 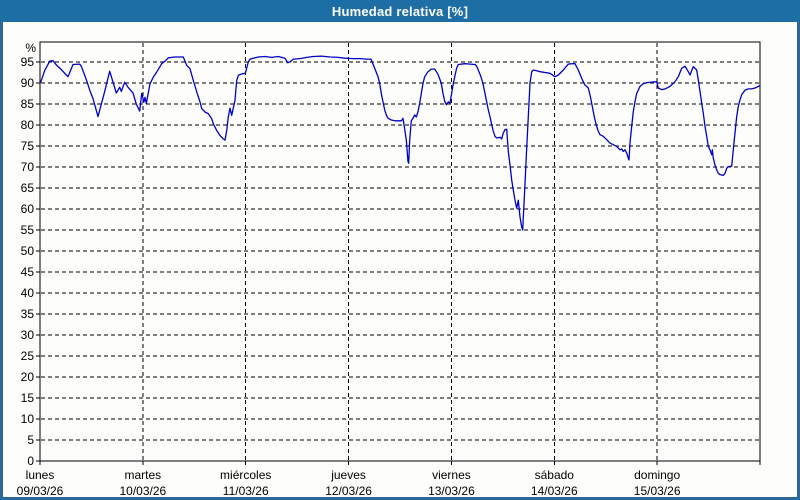 What do you see at coordinates (451, 475) in the screenshot?
I see `x-day-name: viernes` at bounding box center [451, 475].